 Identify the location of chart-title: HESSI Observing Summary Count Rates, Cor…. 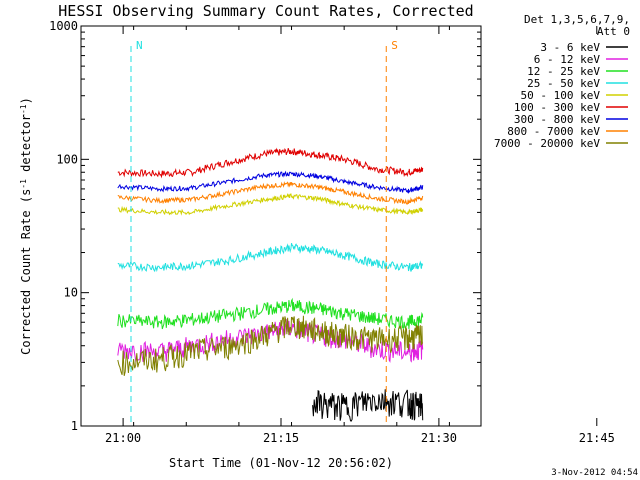
(265, 11).